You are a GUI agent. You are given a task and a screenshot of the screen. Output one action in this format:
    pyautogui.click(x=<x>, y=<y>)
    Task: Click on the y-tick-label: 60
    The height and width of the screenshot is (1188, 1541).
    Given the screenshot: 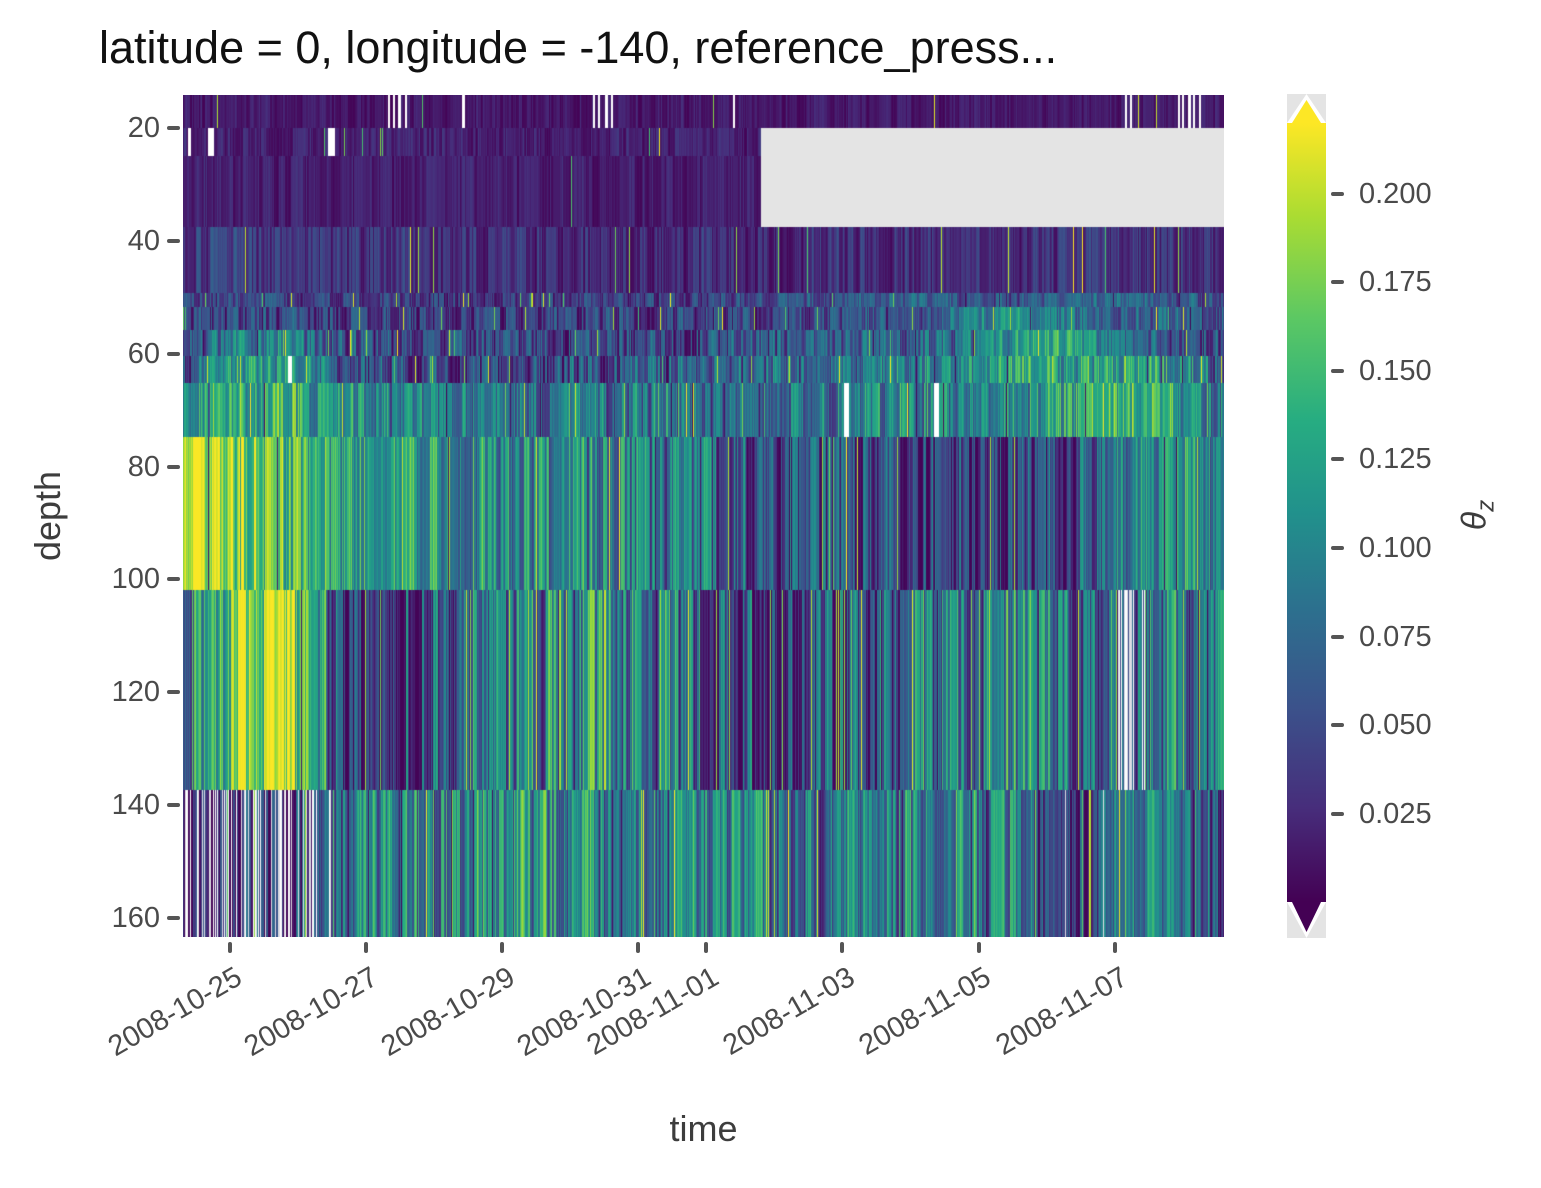 What is the action you would take?
    pyautogui.click(x=143, y=353)
    